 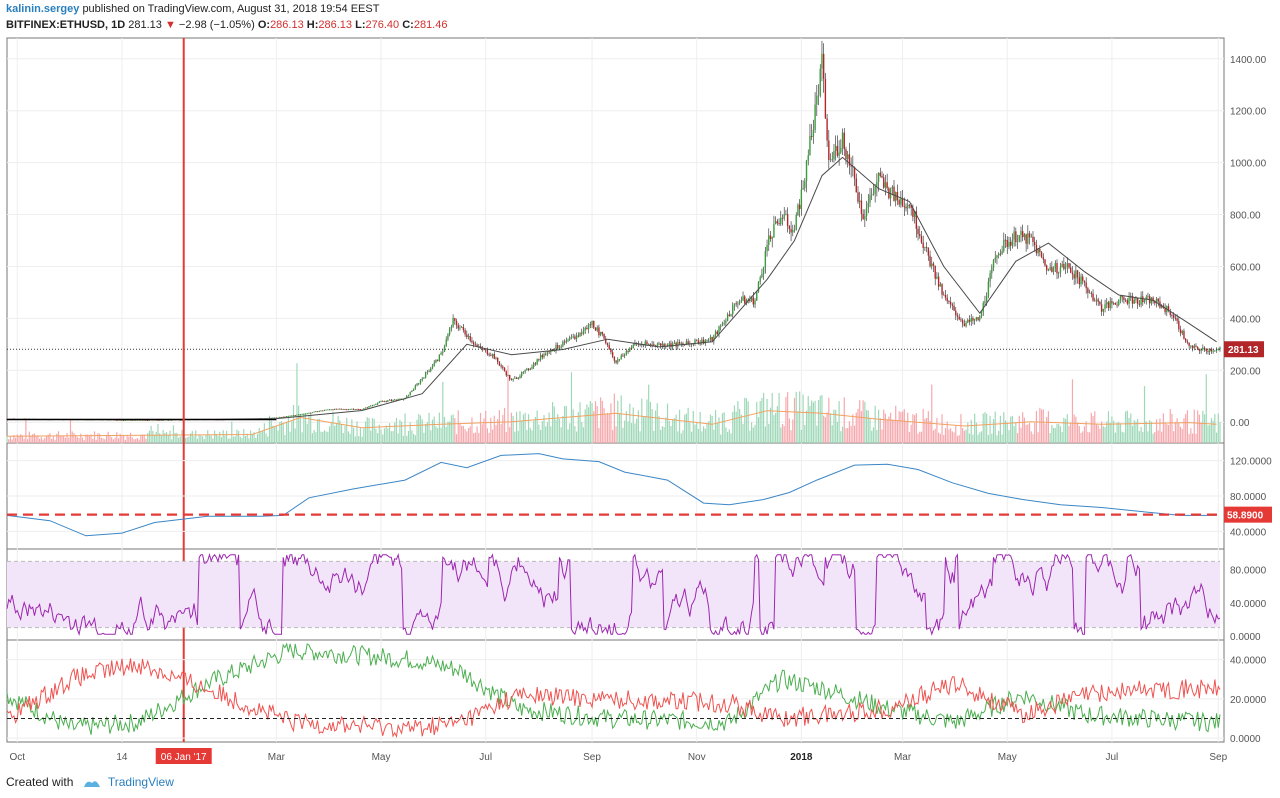 What do you see at coordinates (140, 782) in the screenshot?
I see `tradingview-brand: TradingView` at bounding box center [140, 782].